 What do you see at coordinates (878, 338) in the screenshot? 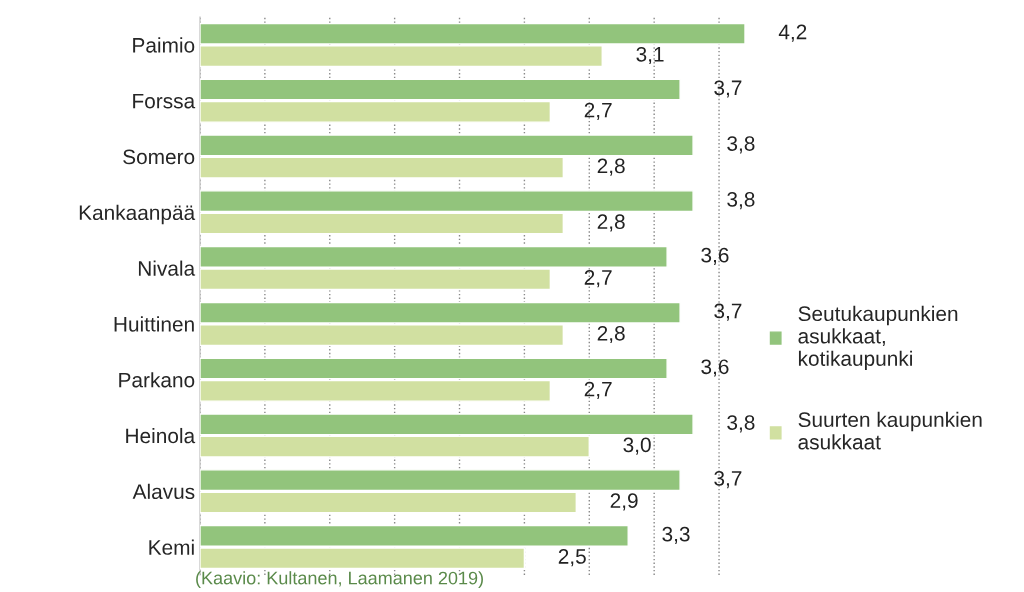
I see `legend-label: Seutukaupunkien asukkaat, kotikaupunki` at bounding box center [878, 338].